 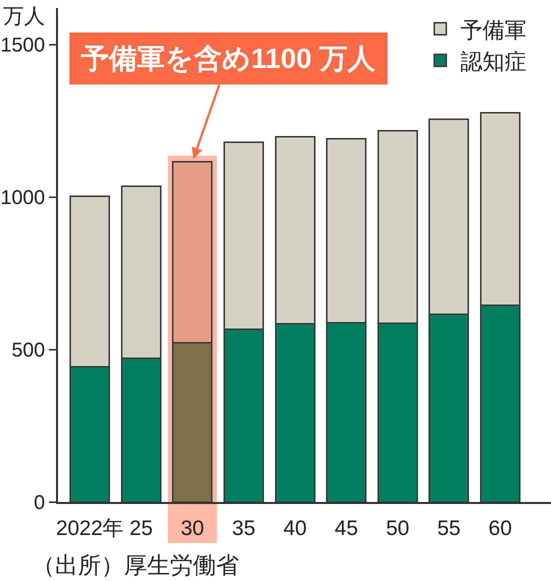 What do you see at coordinates (493, 61) in the screenshot?
I see `legend-label: 認知症` at bounding box center [493, 61].